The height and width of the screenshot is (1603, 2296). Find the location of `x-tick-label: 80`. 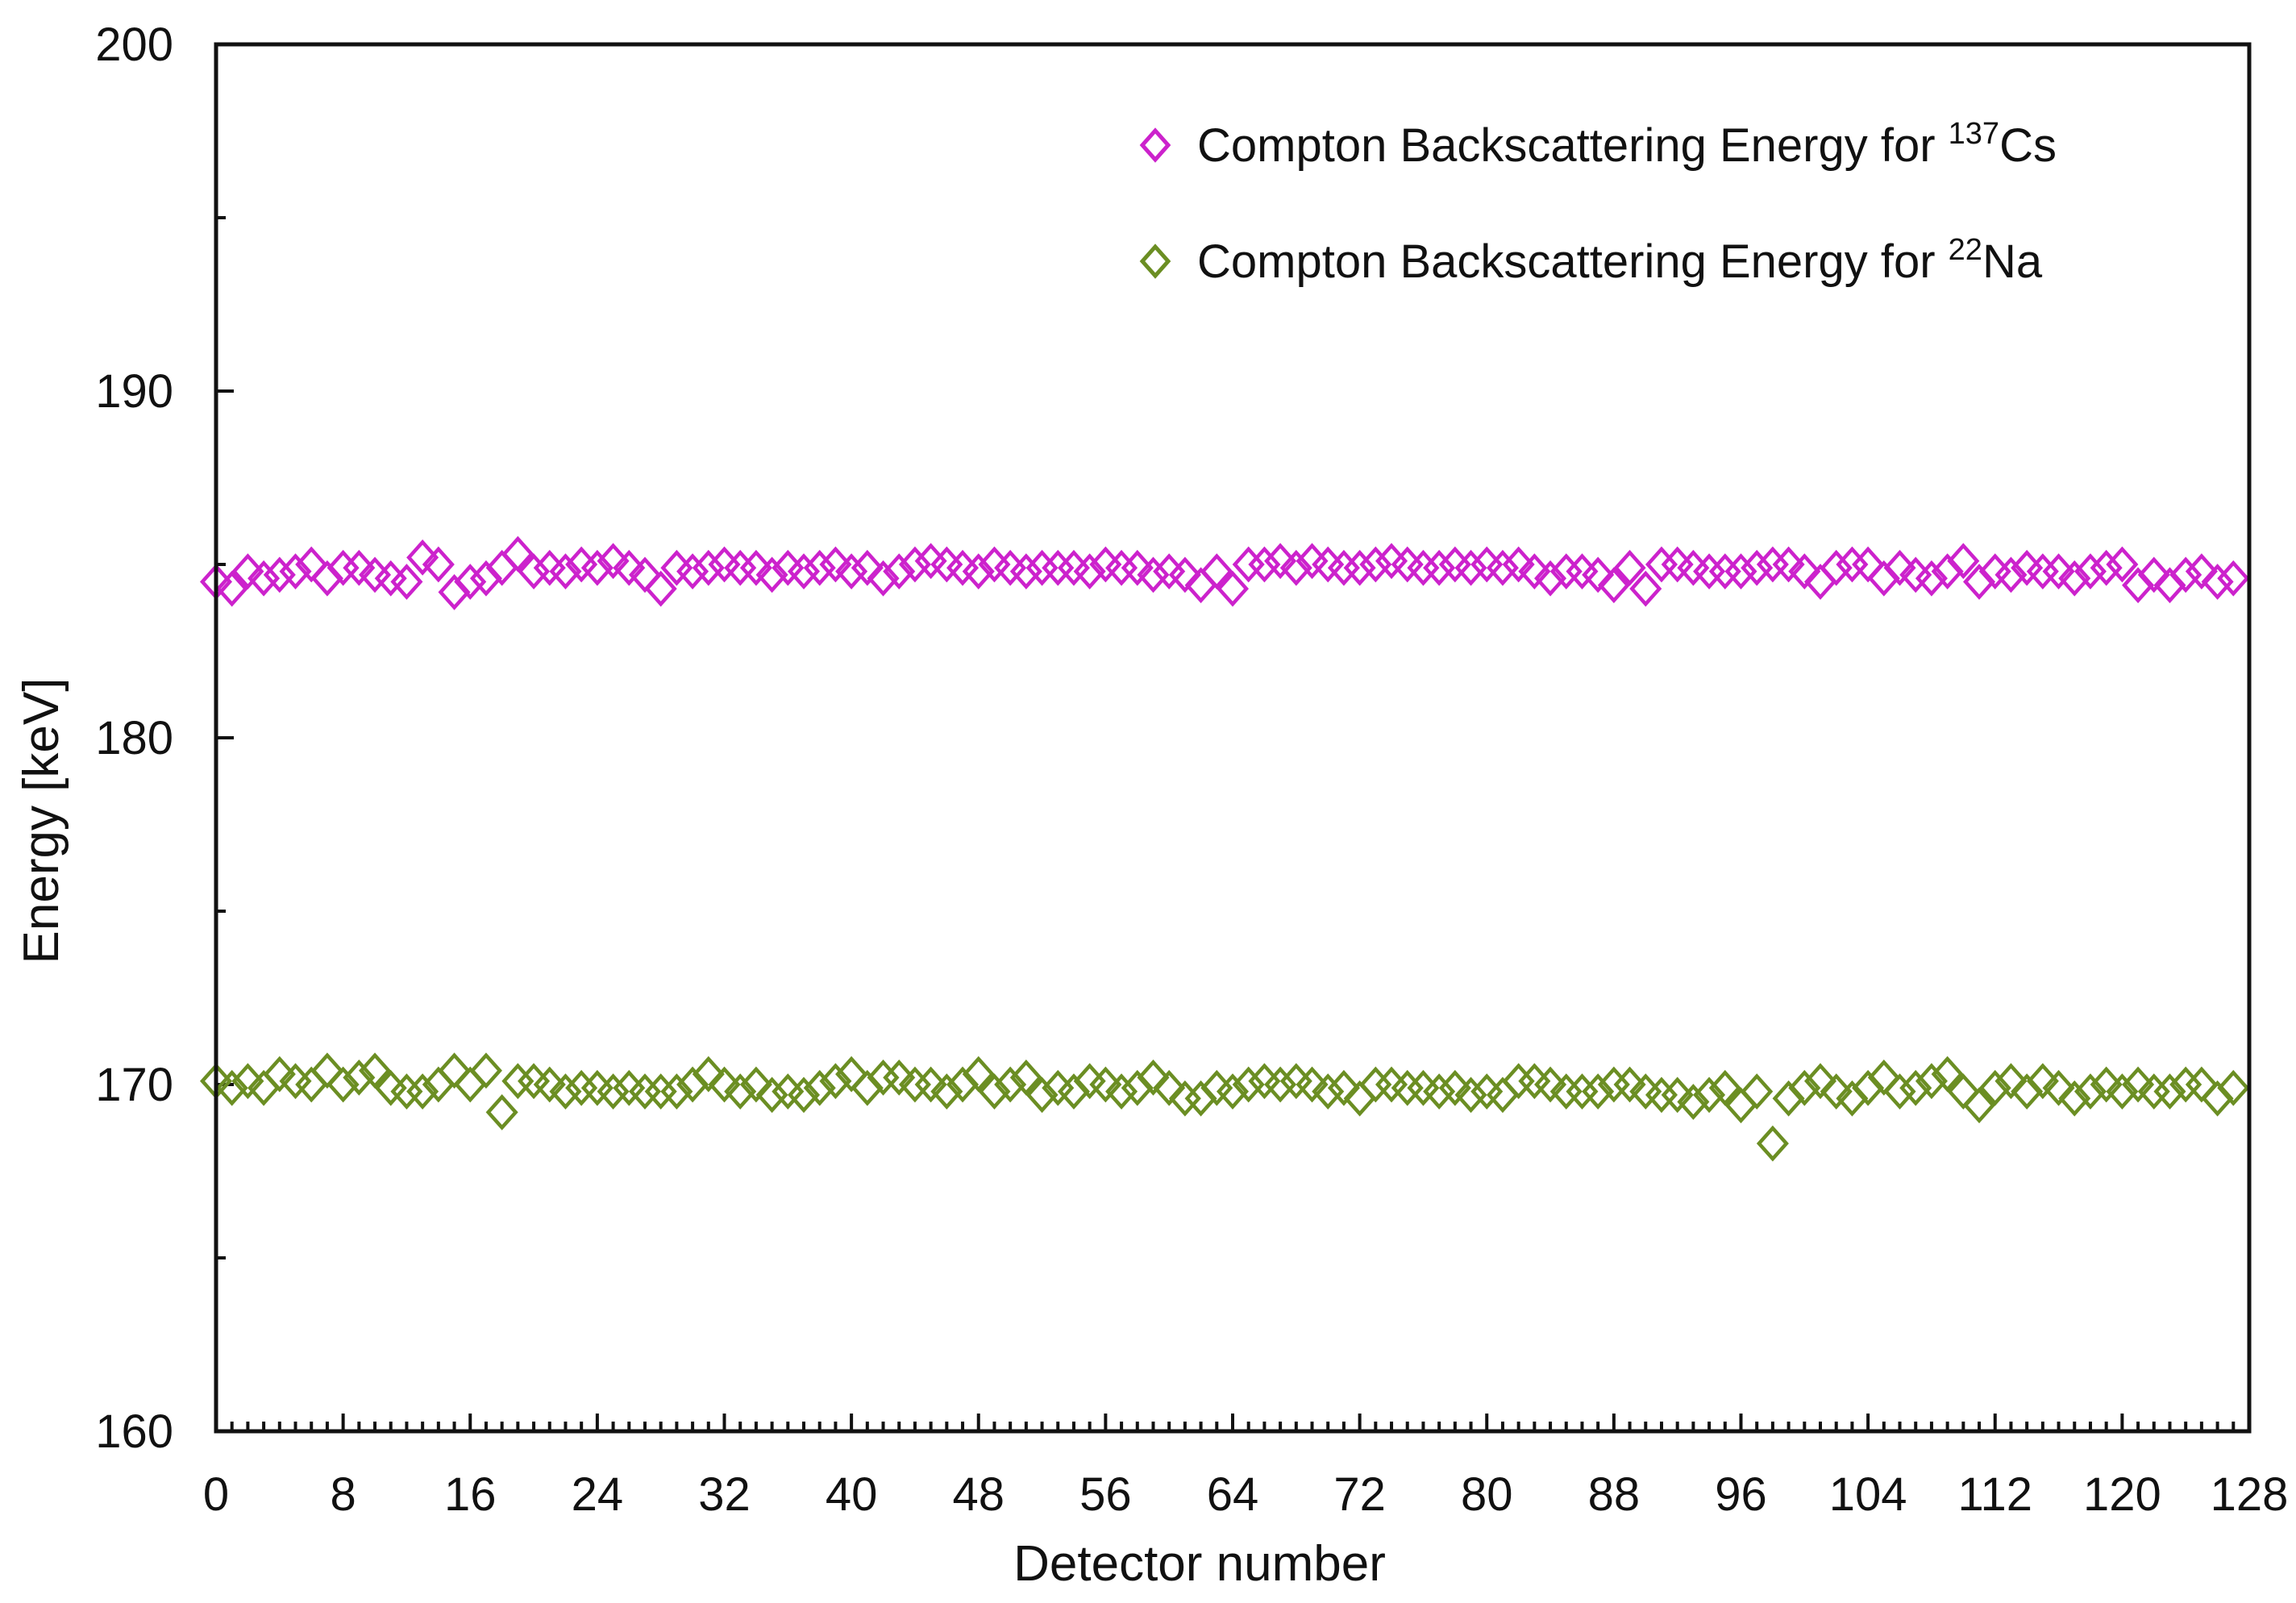

x-tick-label: 80 is located at coordinates (1487, 1494).